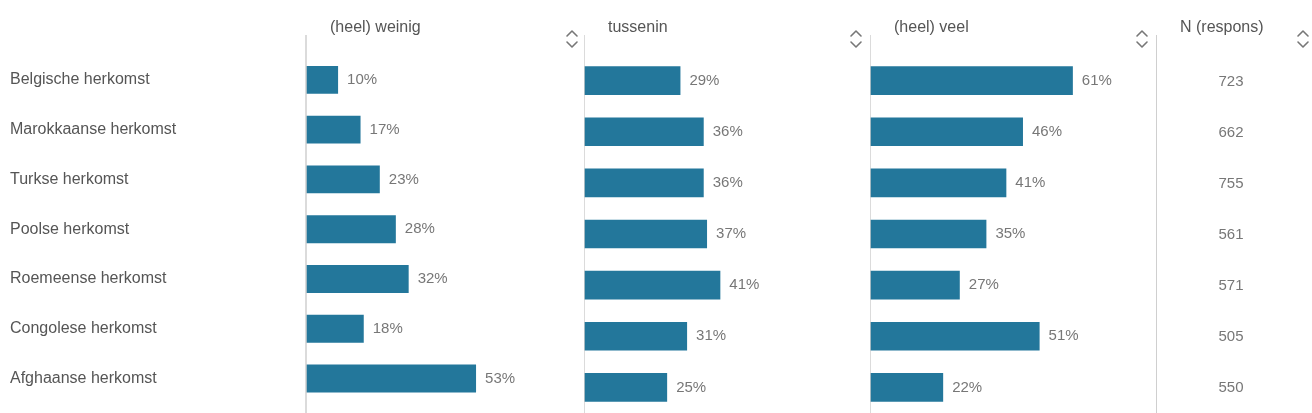 Image resolution: width=1312 pixels, height=413 pixels. What do you see at coordinates (1231, 387) in the screenshot?
I see `data-label: 550` at bounding box center [1231, 387].